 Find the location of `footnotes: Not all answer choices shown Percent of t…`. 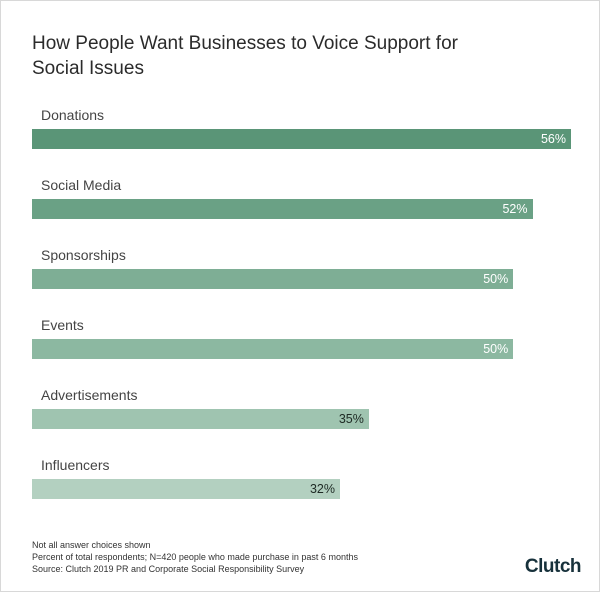

footnotes: Not all answer choices shown Percent of t… is located at coordinates (195, 557).